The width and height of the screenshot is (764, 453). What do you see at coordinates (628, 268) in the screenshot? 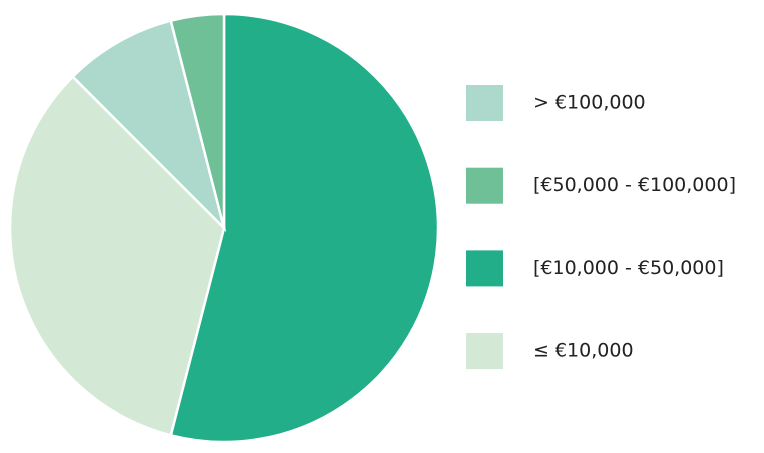
I see `legend-label: [€10,000 - €50,000]` at bounding box center [628, 268].